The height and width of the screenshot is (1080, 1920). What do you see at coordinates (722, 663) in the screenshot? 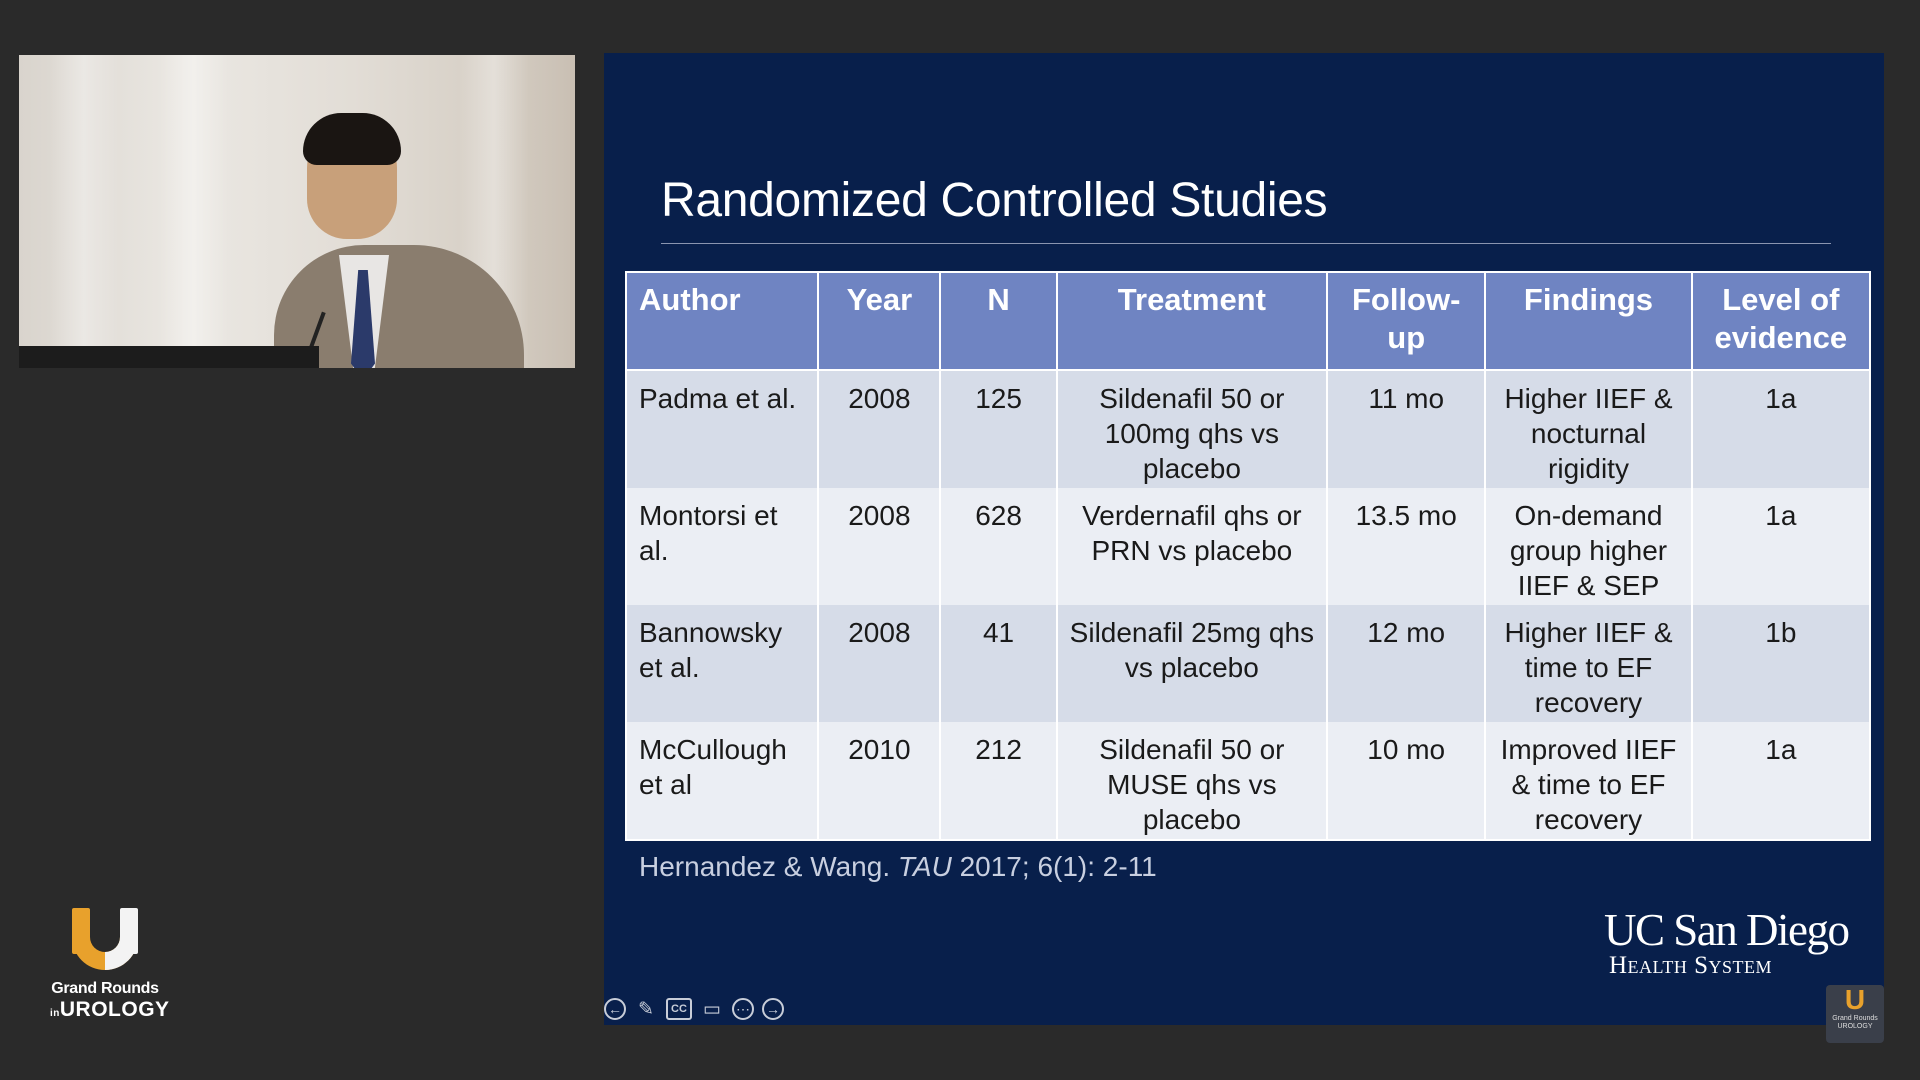
I see `cell-author: Bannowsky et al.` at bounding box center [722, 663].